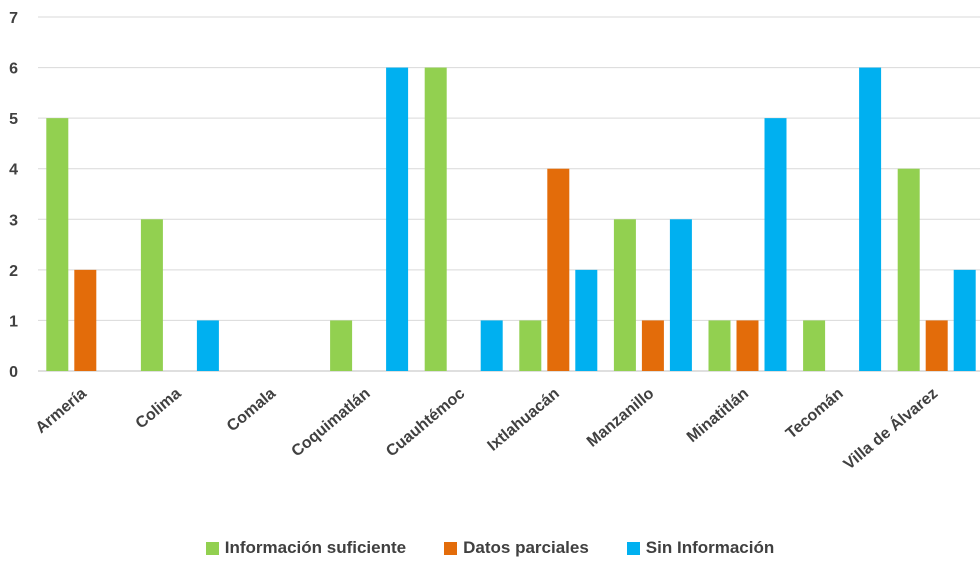 This screenshot has width=980, height=567. I want to click on y-tick-label: 2, so click(13, 271).